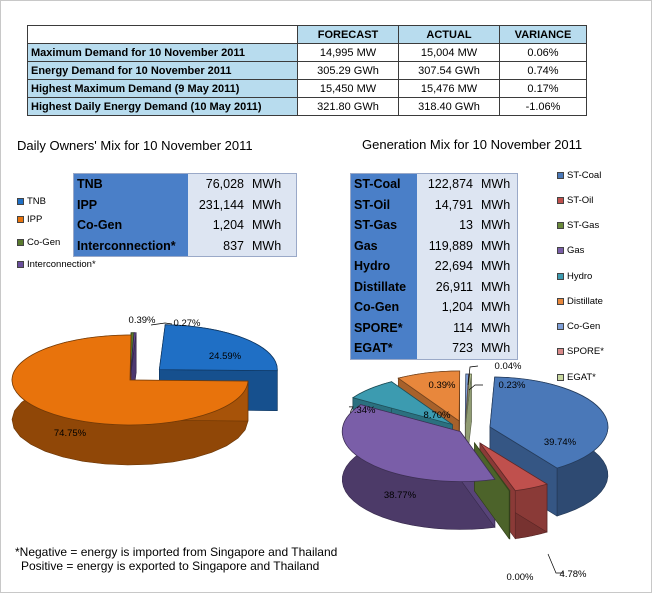  What do you see at coordinates (581, 377) in the screenshot?
I see `legend-label: EGAT*` at bounding box center [581, 377].